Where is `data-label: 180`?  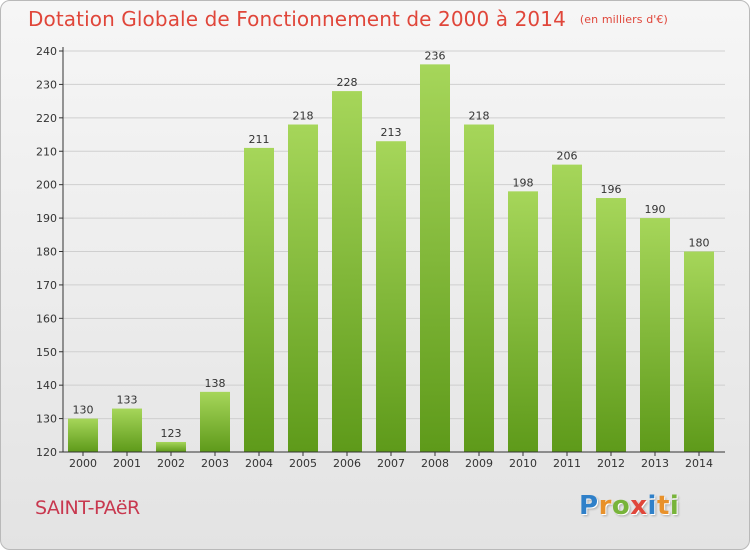
data-label: 180 is located at coordinates (699, 243).